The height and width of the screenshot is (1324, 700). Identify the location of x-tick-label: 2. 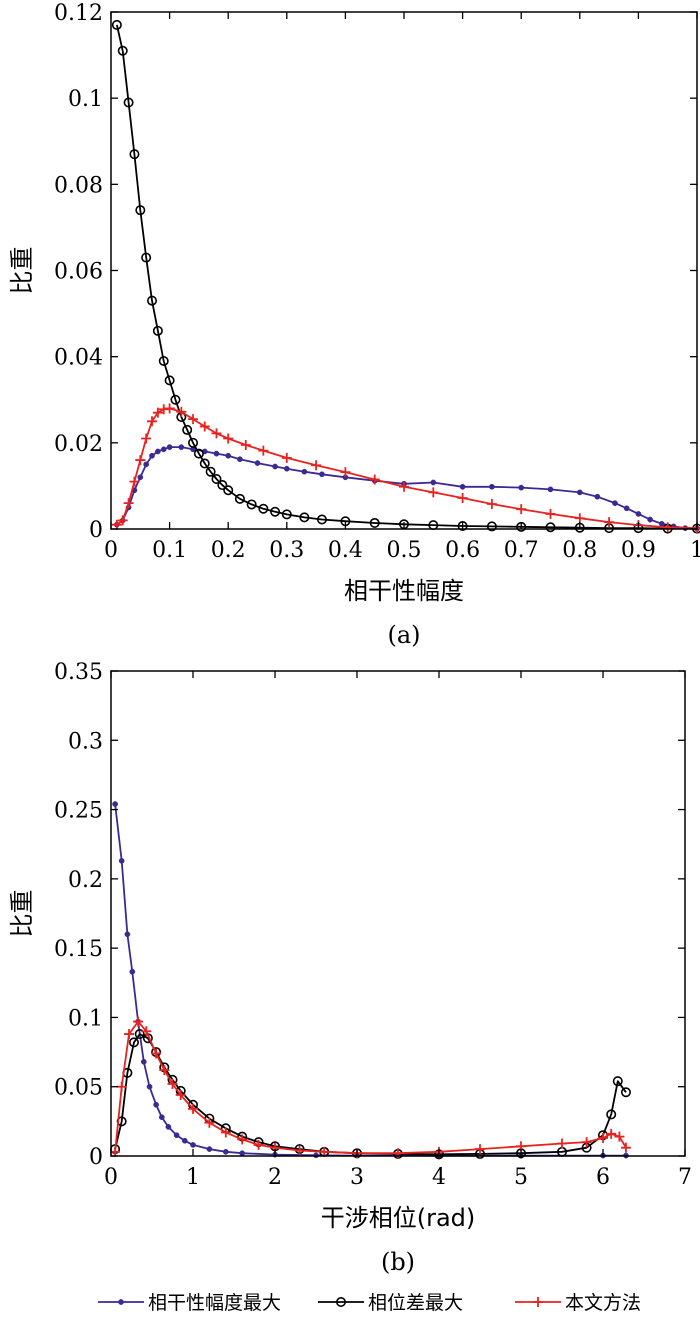
(275, 1177).